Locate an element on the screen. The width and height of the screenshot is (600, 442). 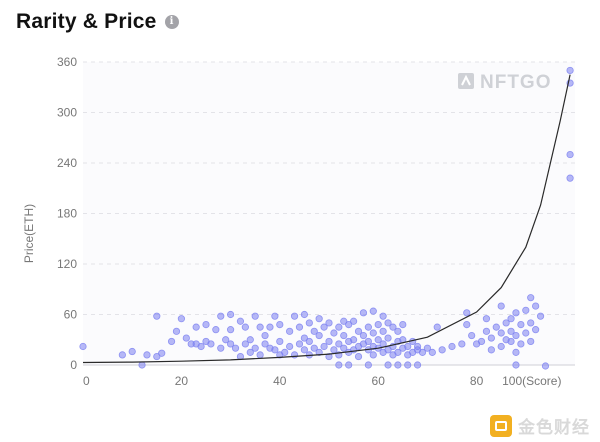
y-tick-label: 60 is located at coordinates (71, 315).